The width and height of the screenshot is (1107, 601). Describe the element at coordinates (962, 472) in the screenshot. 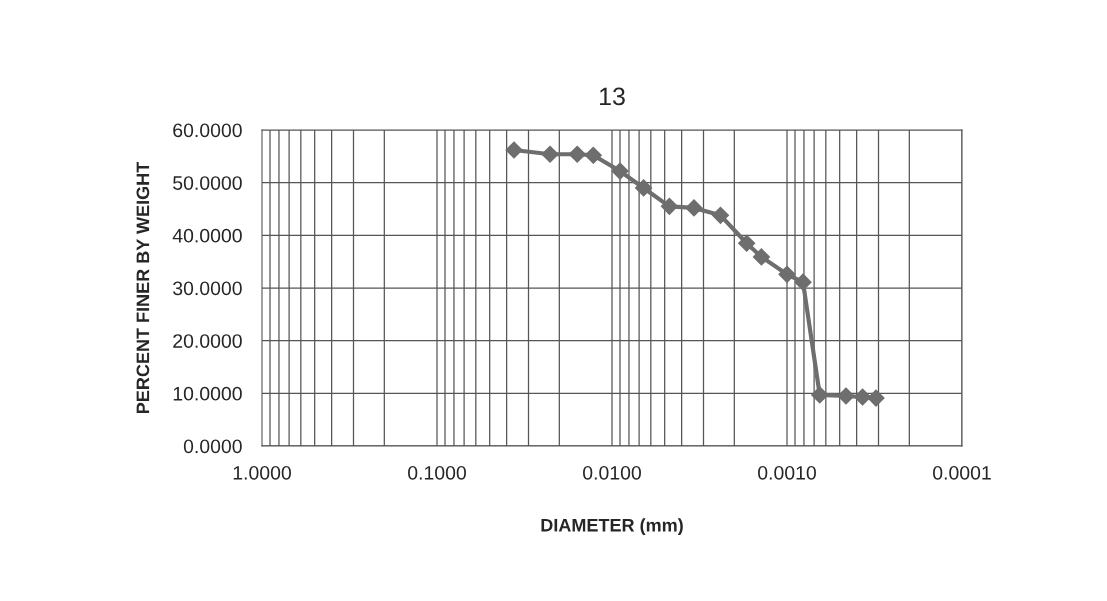

I see `x-tick-label: 0.0001` at that location.